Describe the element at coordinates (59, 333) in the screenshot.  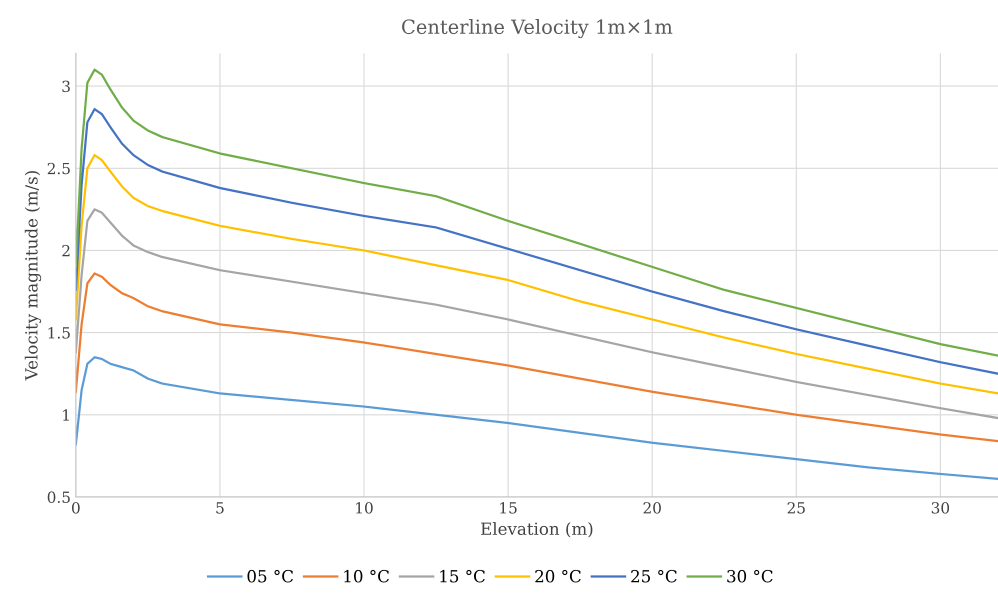
I see `y-tick-label: 1.5` at that location.